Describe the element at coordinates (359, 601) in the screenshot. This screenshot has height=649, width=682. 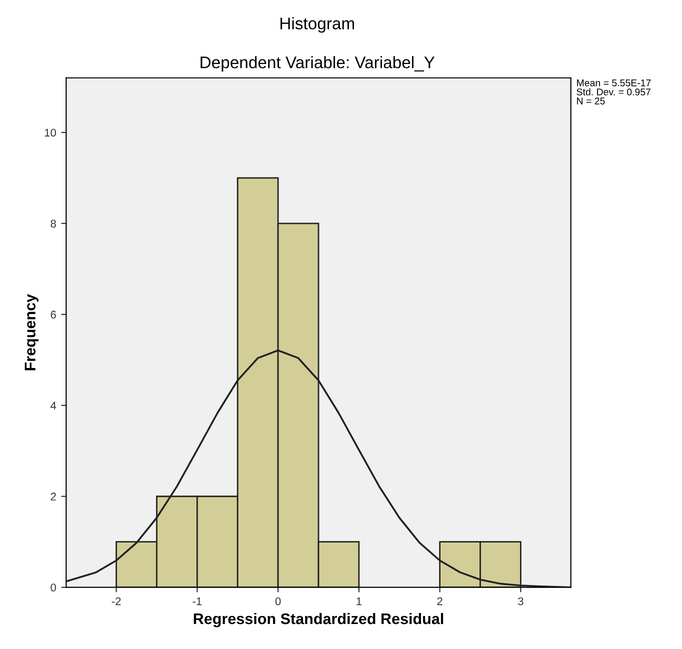
I see `x-tick-label: 1` at that location.